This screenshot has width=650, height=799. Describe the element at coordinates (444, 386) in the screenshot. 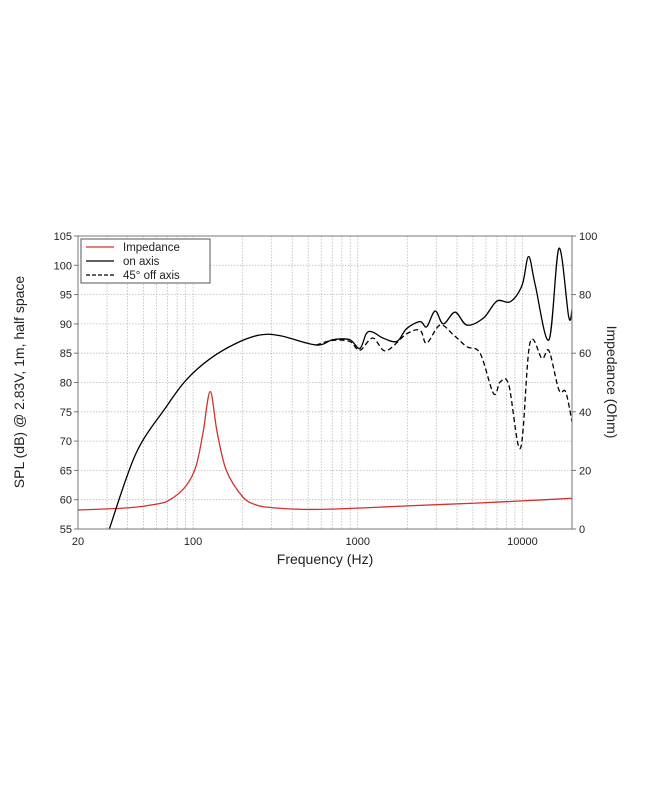

I see `series-line-45-off-axis` at that location.